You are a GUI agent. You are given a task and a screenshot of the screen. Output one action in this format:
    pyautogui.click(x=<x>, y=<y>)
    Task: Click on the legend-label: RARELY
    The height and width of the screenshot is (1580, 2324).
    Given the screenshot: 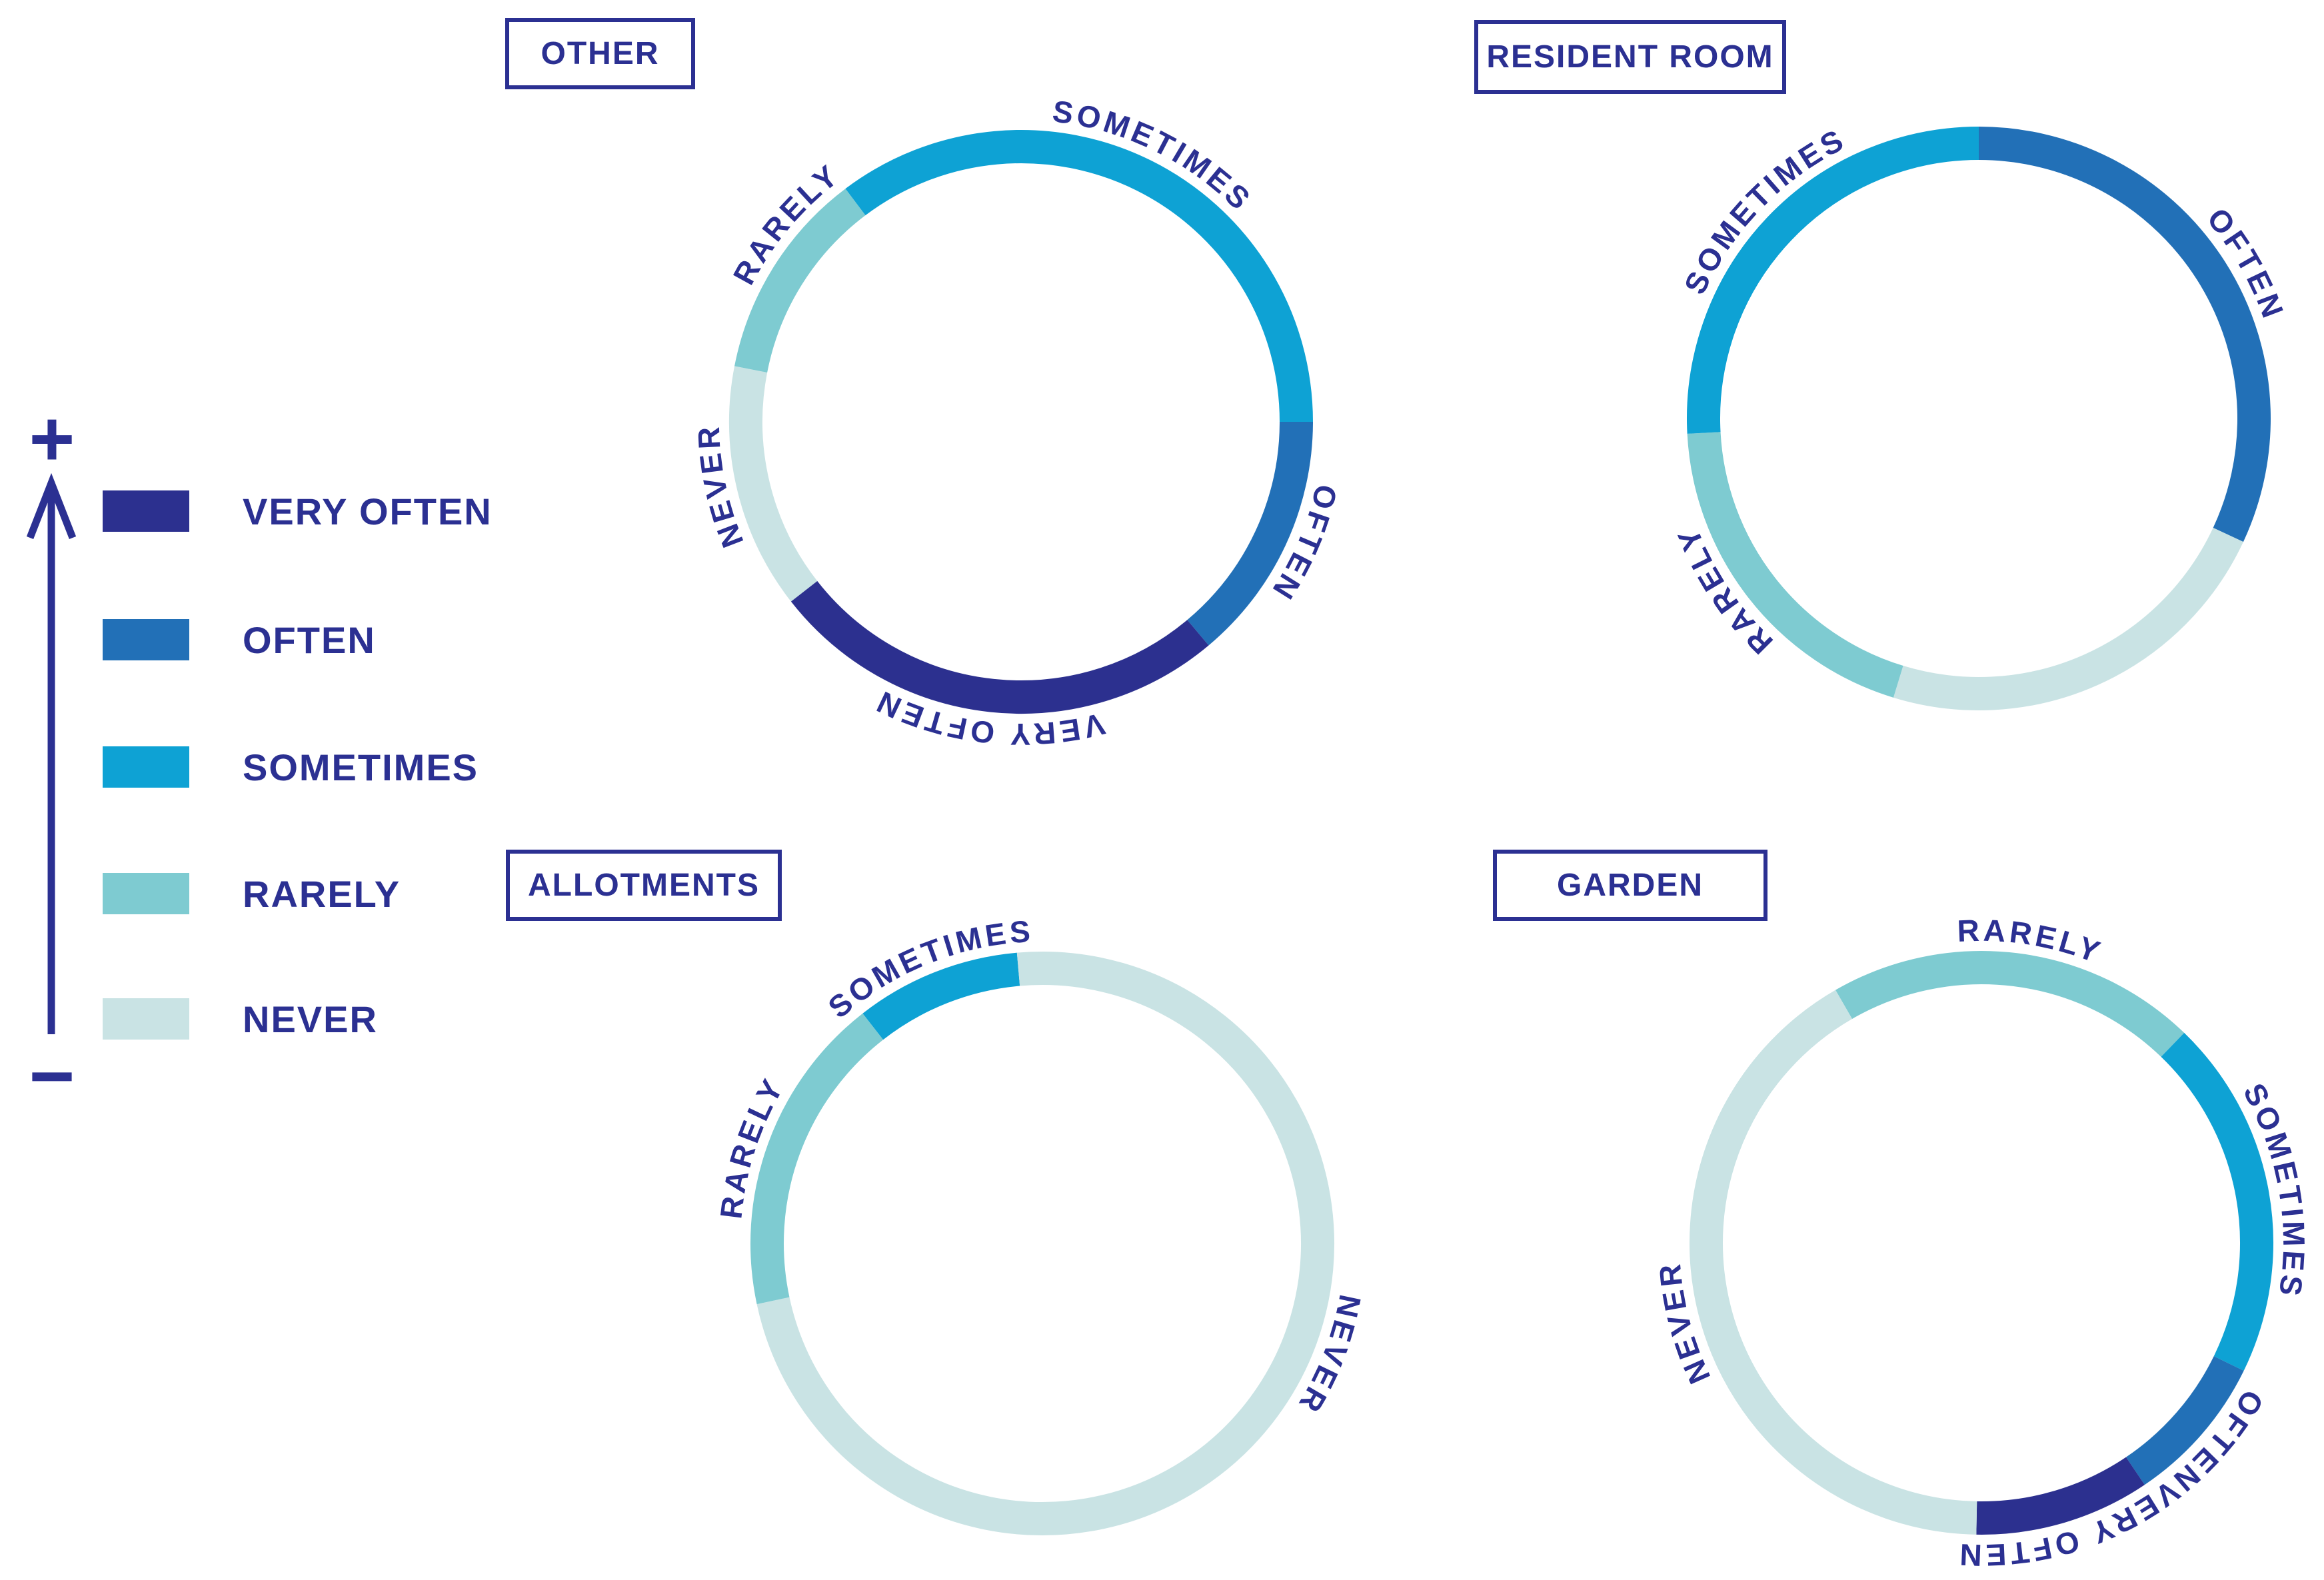 What is the action you would take?
    pyautogui.click(x=322, y=894)
    